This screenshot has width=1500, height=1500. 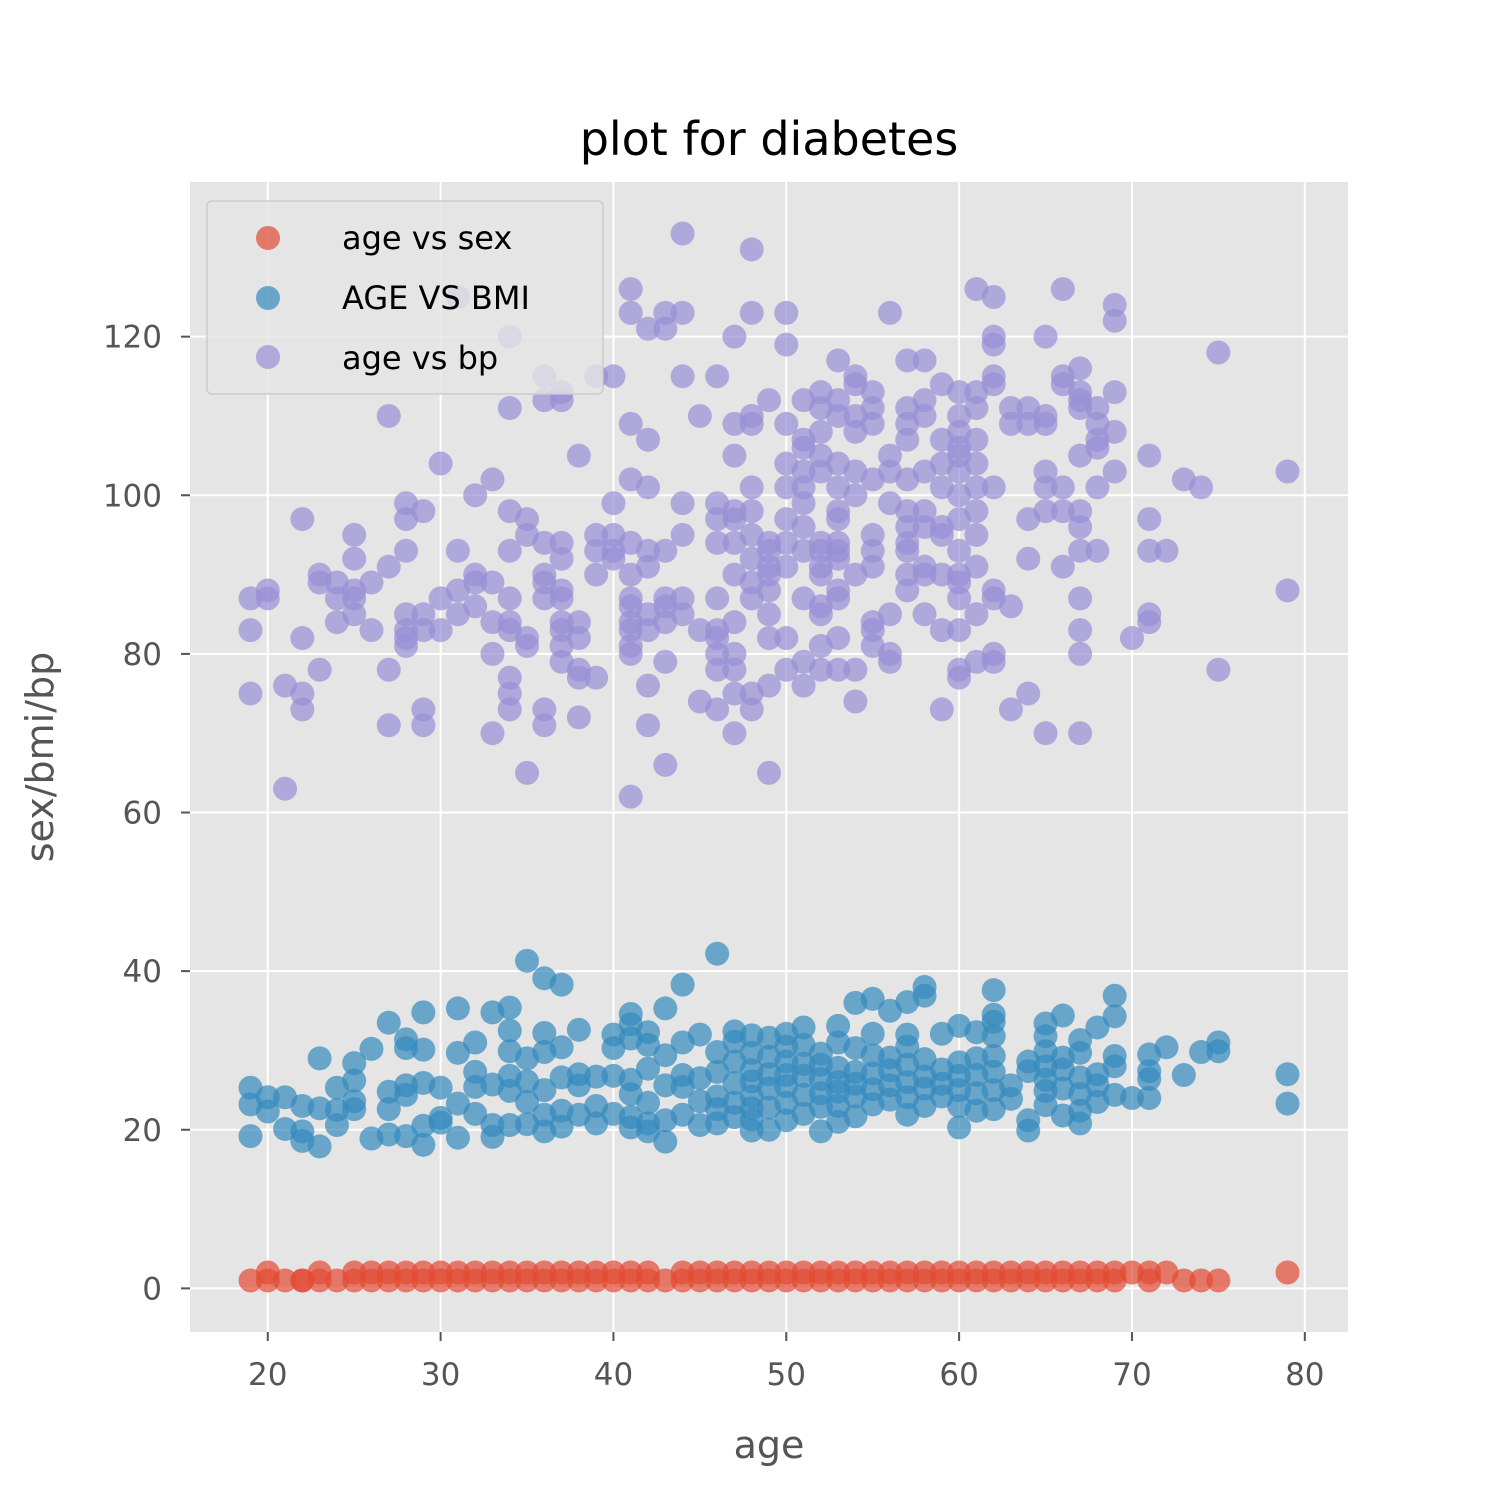 What do you see at coordinates (1131, 1375) in the screenshot?
I see `x-tick-label: 70` at bounding box center [1131, 1375].